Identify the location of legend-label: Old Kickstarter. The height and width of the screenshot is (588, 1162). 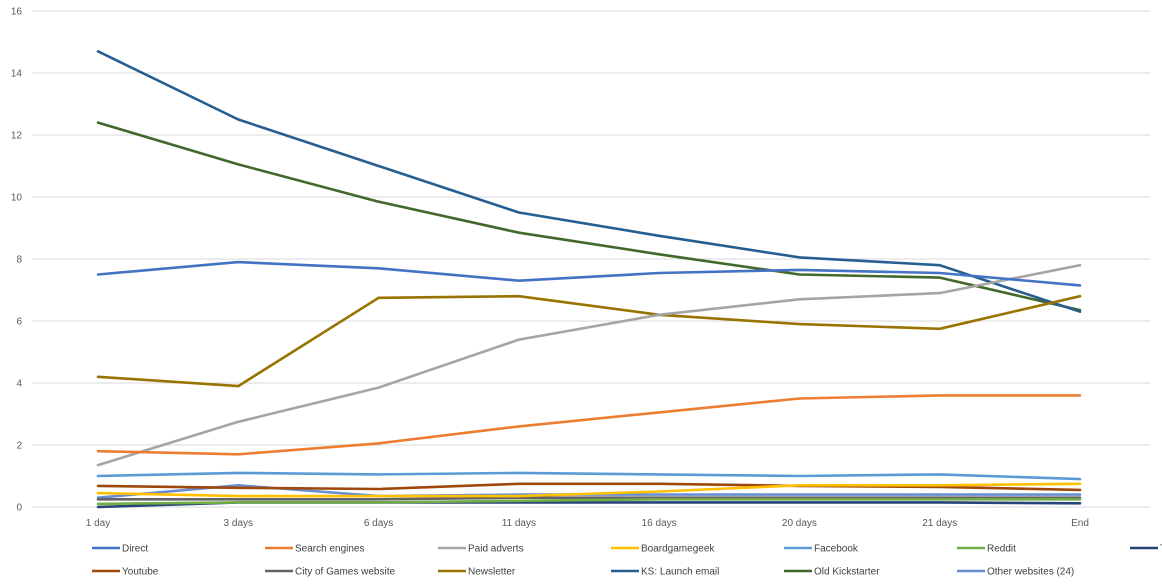
(847, 572).